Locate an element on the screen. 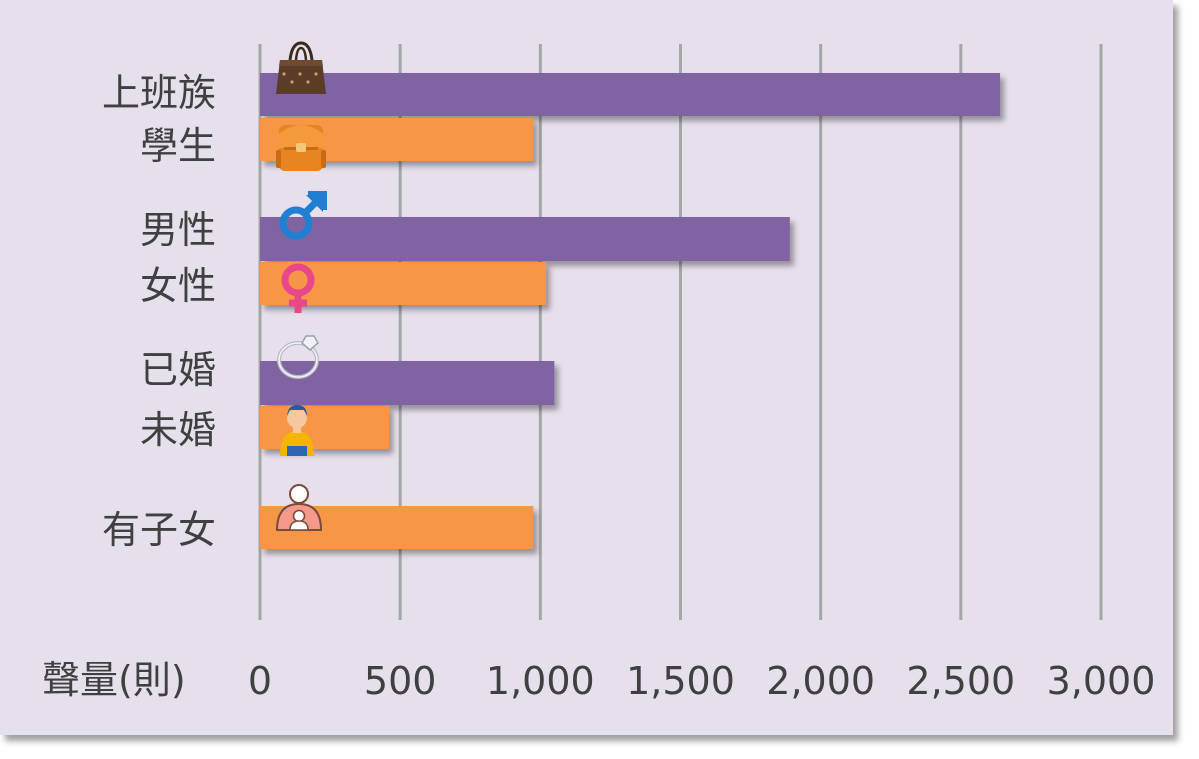 Image resolution: width=1199 pixels, height=759 pixels. bar-icons is located at coordinates (301, 286).